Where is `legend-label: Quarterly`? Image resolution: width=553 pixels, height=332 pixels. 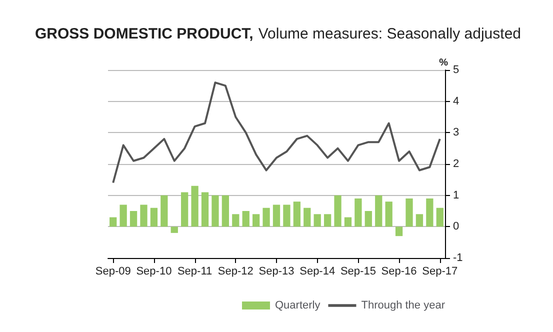
legend-label: Quarterly is located at coordinates (297, 306).